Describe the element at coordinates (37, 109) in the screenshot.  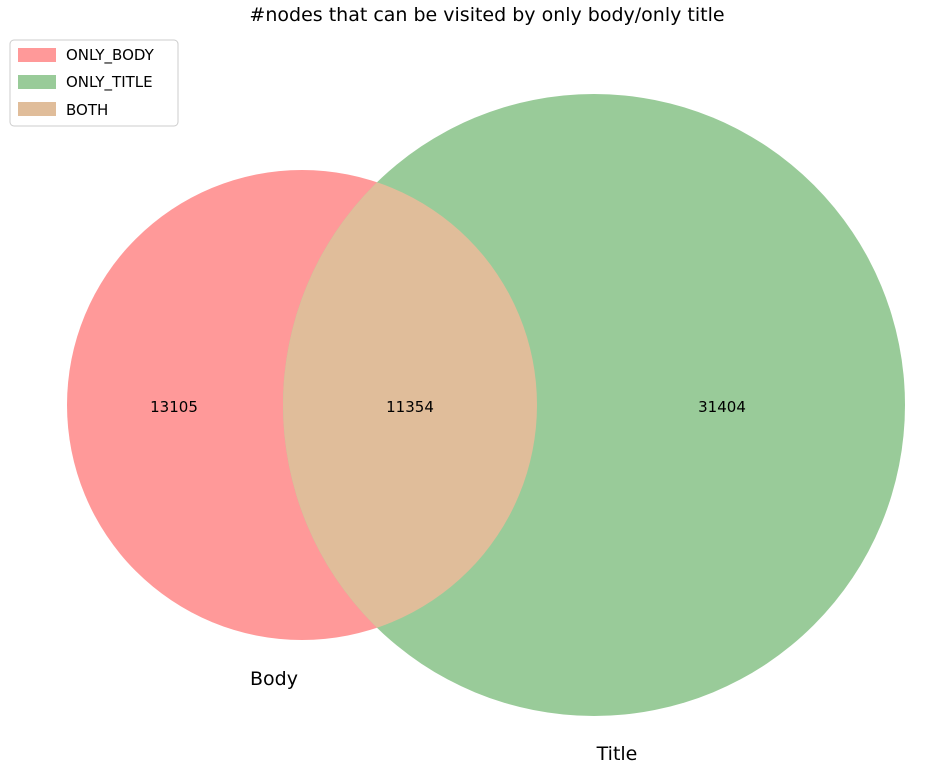
I see `legend-swatch-both` at that location.